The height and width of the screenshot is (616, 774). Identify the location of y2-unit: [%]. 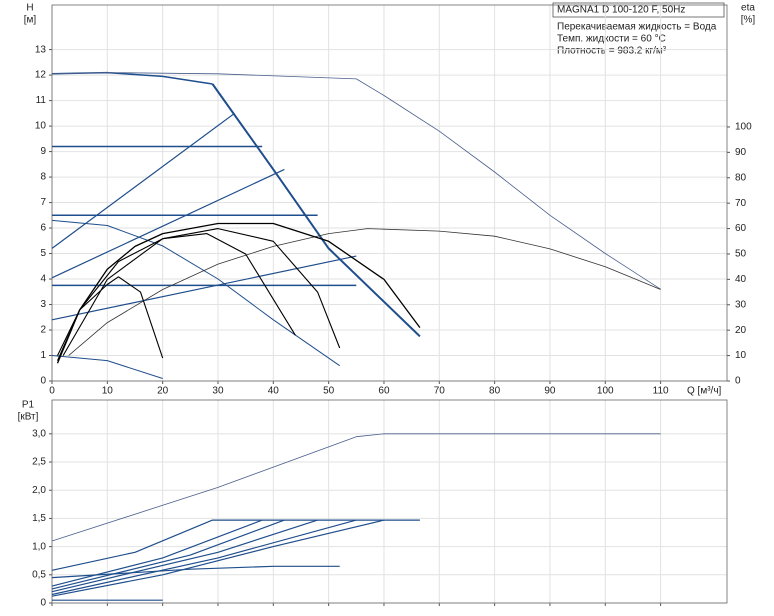
(748, 20).